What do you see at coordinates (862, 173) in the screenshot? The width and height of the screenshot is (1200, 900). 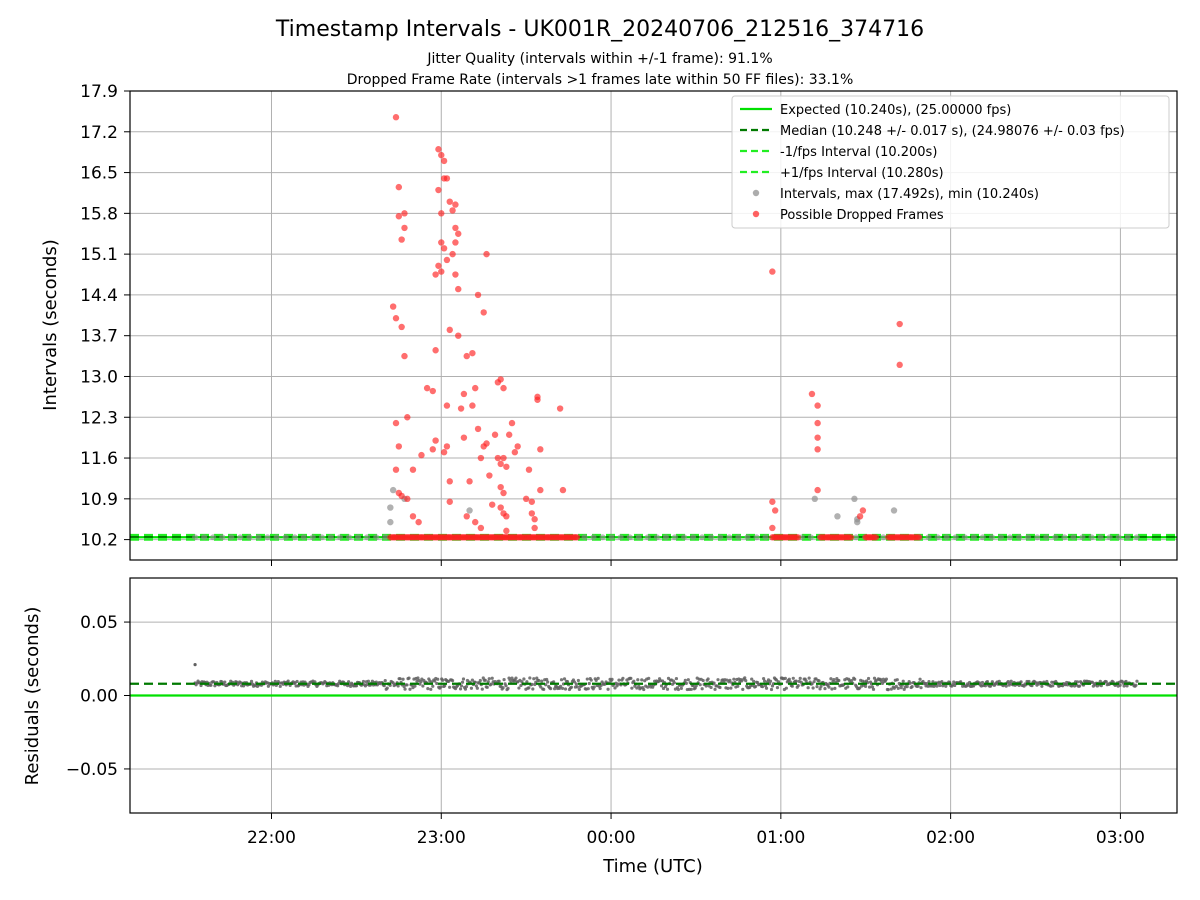 I see `legend-plus-fps: +1/fps Interval (10.280s)` at bounding box center [862, 173].